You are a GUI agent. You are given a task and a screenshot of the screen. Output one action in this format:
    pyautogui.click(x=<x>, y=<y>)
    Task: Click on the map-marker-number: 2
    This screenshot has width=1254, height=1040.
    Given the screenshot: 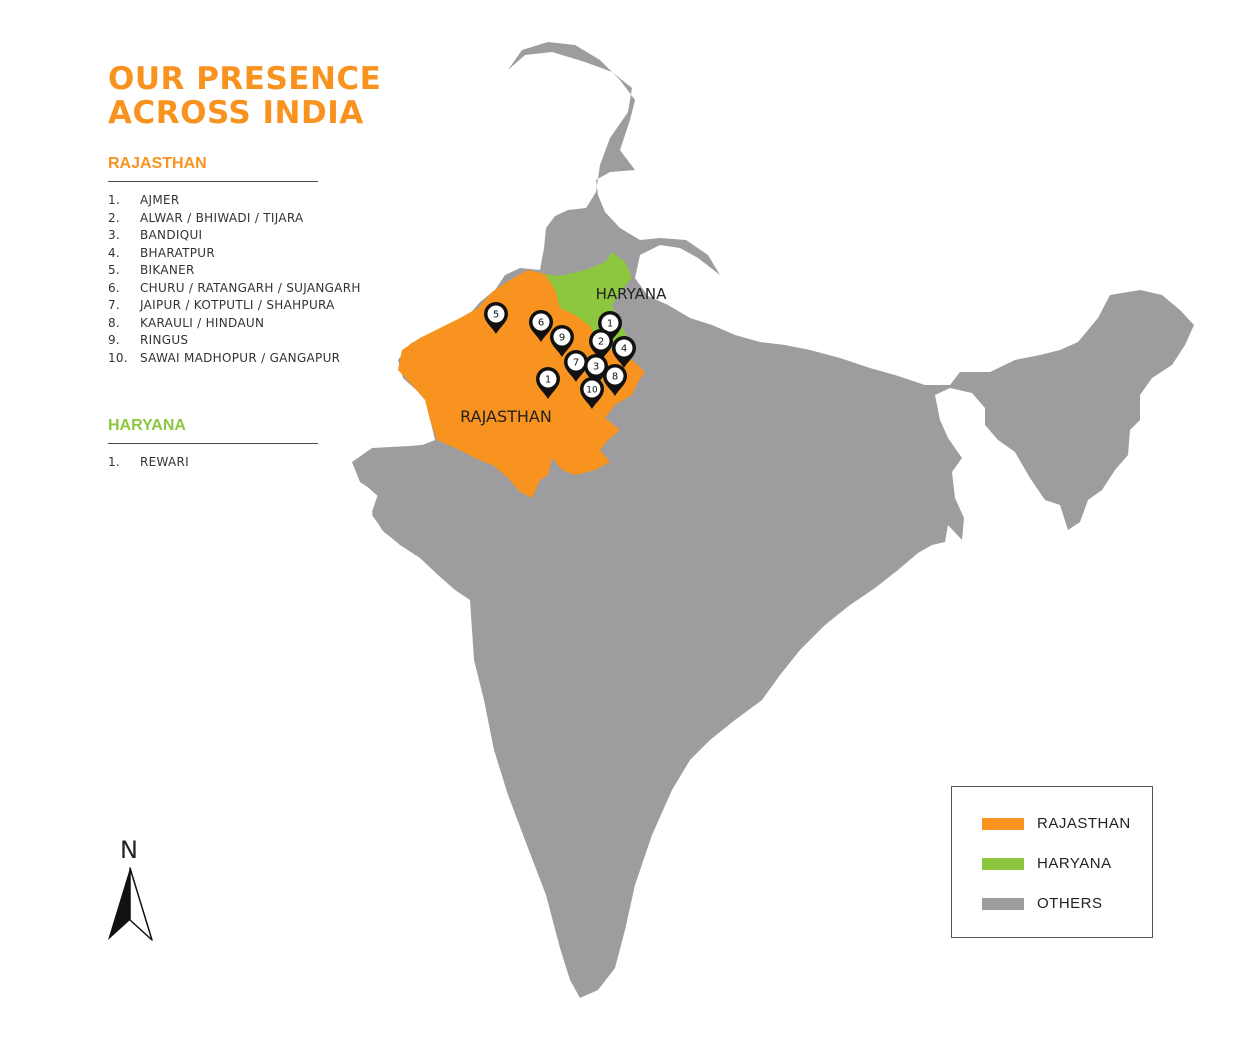 What is the action you would take?
    pyautogui.click(x=601, y=342)
    